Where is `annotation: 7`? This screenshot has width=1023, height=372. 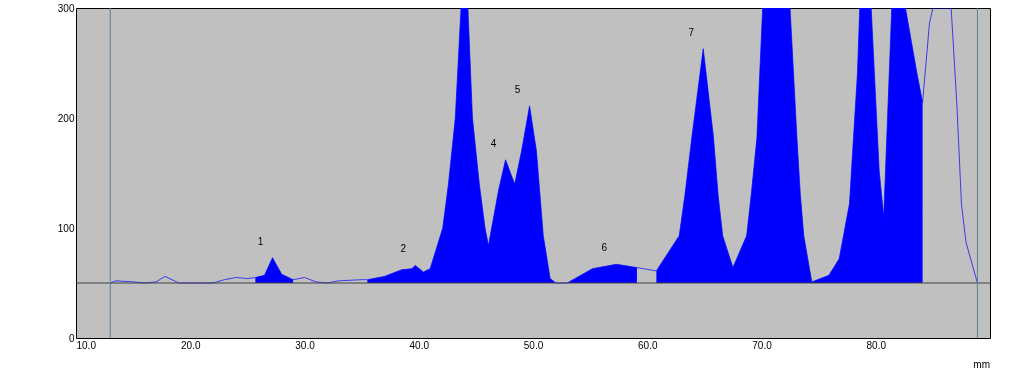
annotation: 7 is located at coordinates (691, 32).